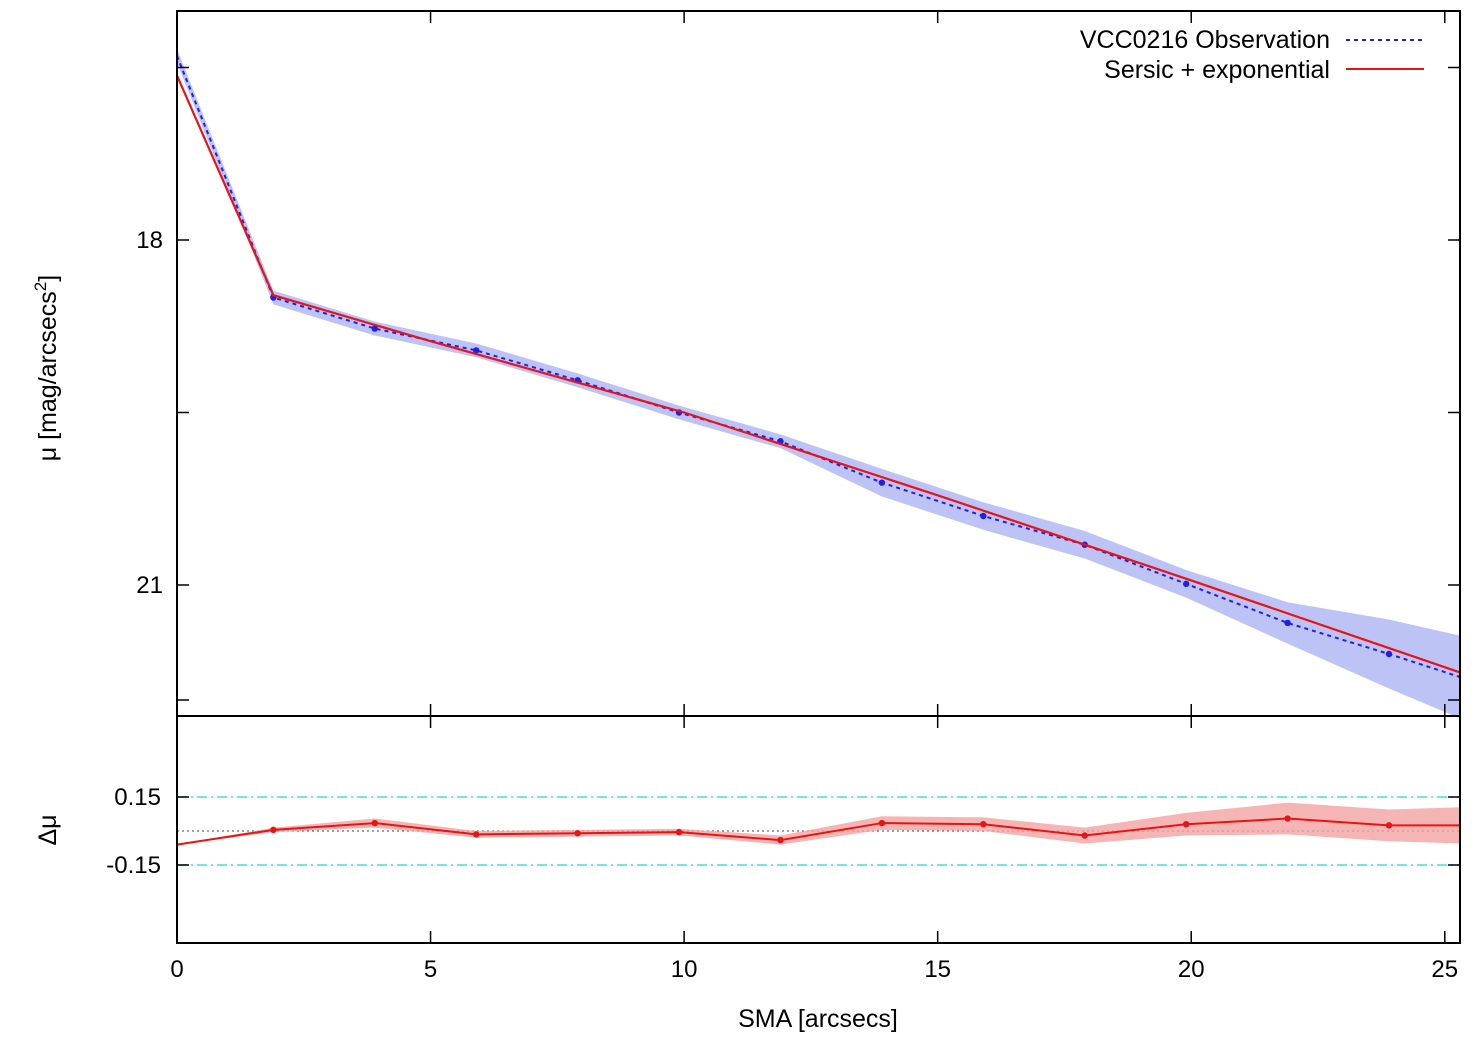 The width and height of the screenshot is (1482, 1044). I want to click on residual-line, so click(818, 831).